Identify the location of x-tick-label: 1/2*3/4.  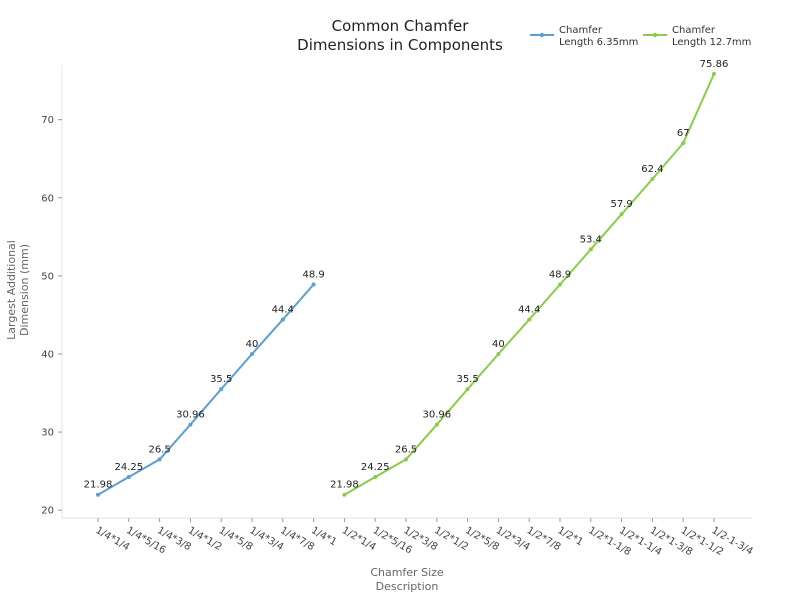
(513, 539).